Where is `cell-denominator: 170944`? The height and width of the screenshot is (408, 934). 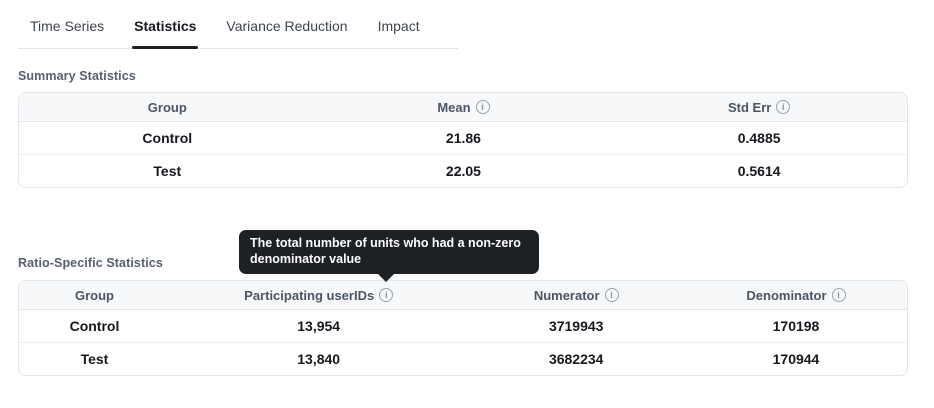
cell-denominator: 170944 is located at coordinates (795, 358).